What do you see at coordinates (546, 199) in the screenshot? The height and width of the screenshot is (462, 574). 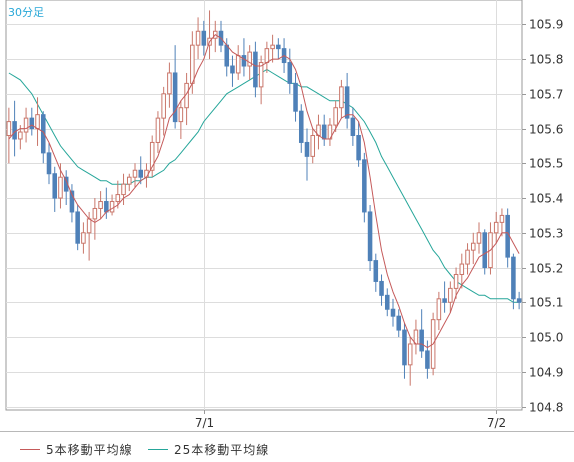 I see `y-tick-label: 105.4` at bounding box center [546, 199].